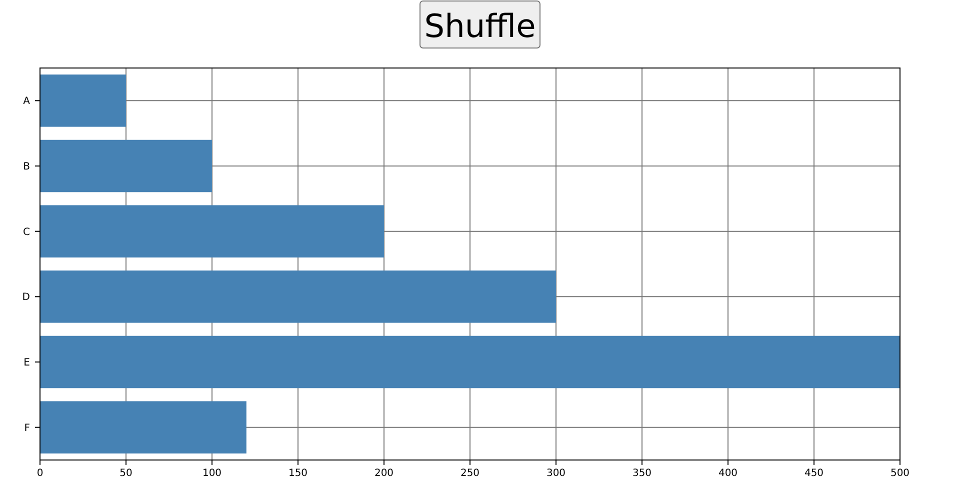 The image size is (960, 500). I want to click on x-tick-label: 300, so click(556, 473).